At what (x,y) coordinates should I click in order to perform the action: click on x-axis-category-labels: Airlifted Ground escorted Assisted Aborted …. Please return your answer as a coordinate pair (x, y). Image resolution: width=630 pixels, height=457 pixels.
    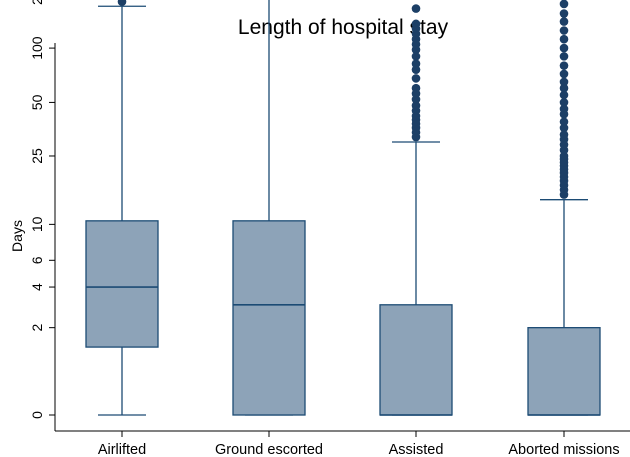
    Looking at the image, I should click on (359, 444).